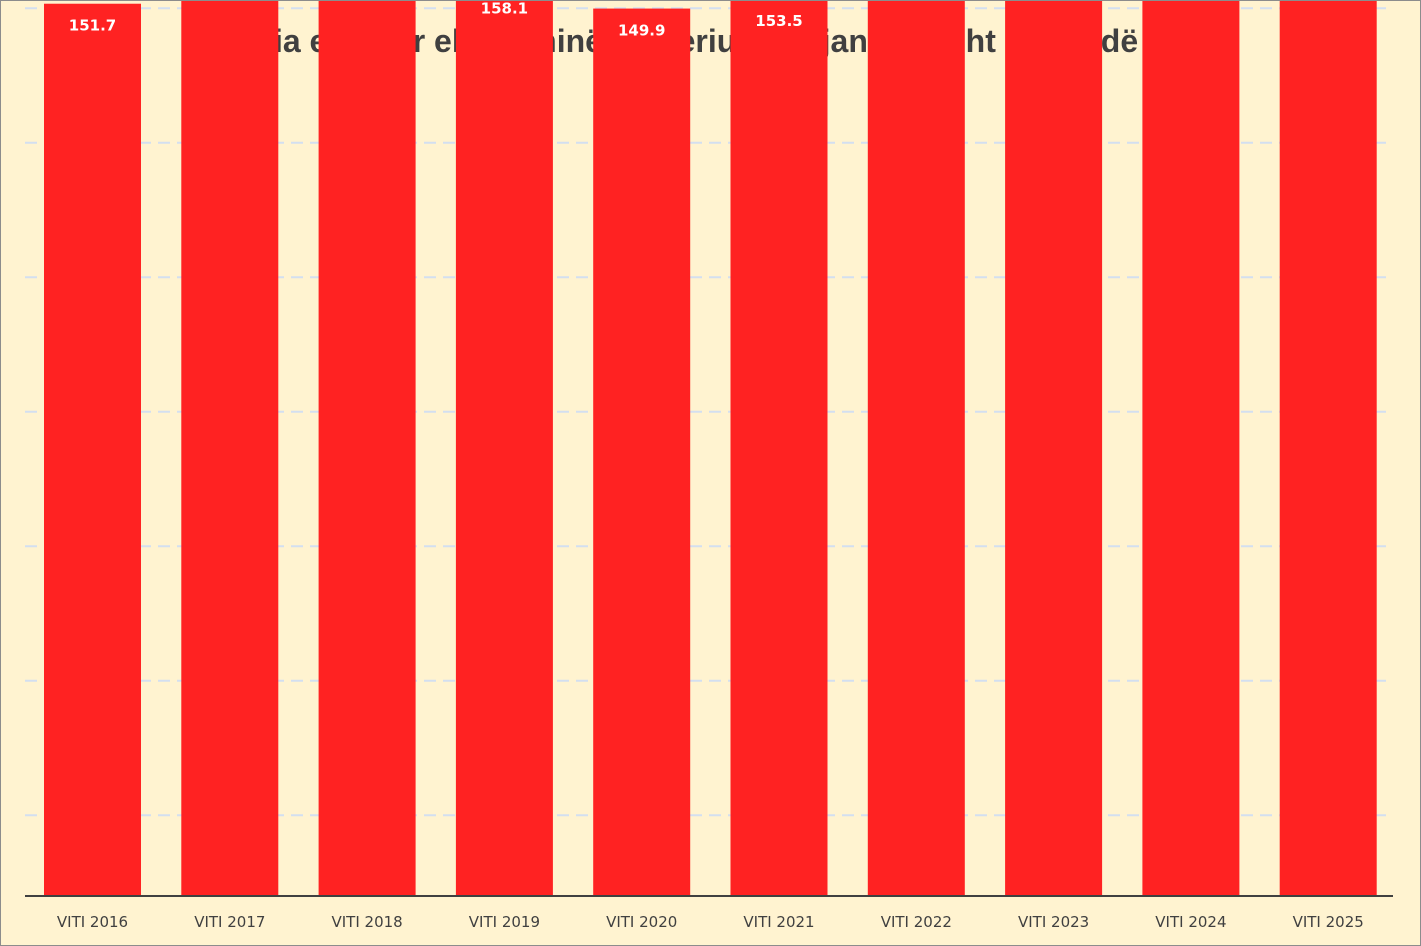 The width and height of the screenshot is (1421, 946). Describe the element at coordinates (641, 31) in the screenshot. I see `bar-value-label: 149.9` at that location.